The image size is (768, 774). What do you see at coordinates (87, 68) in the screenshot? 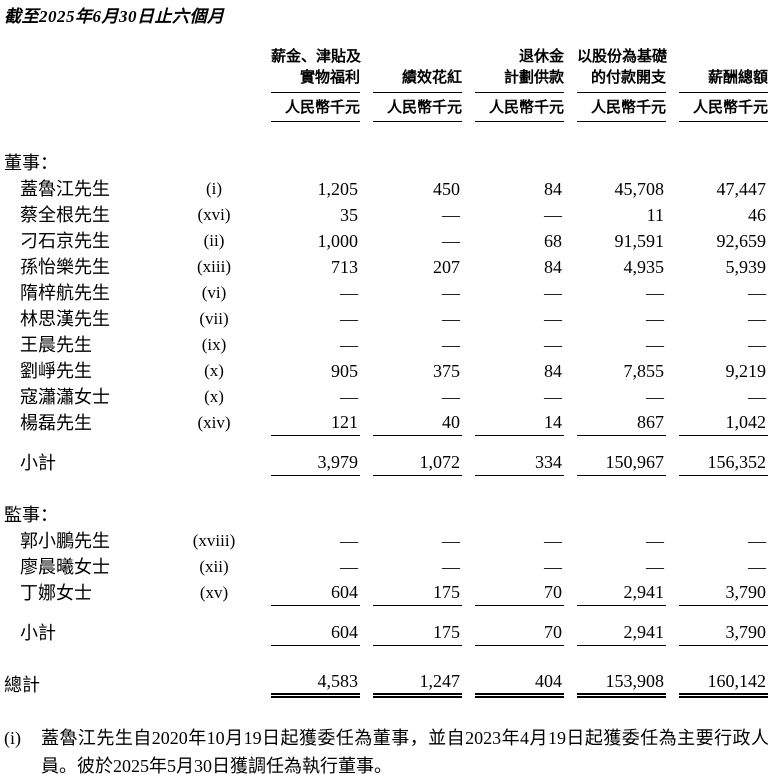
I see `name-column-header` at bounding box center [87, 68].